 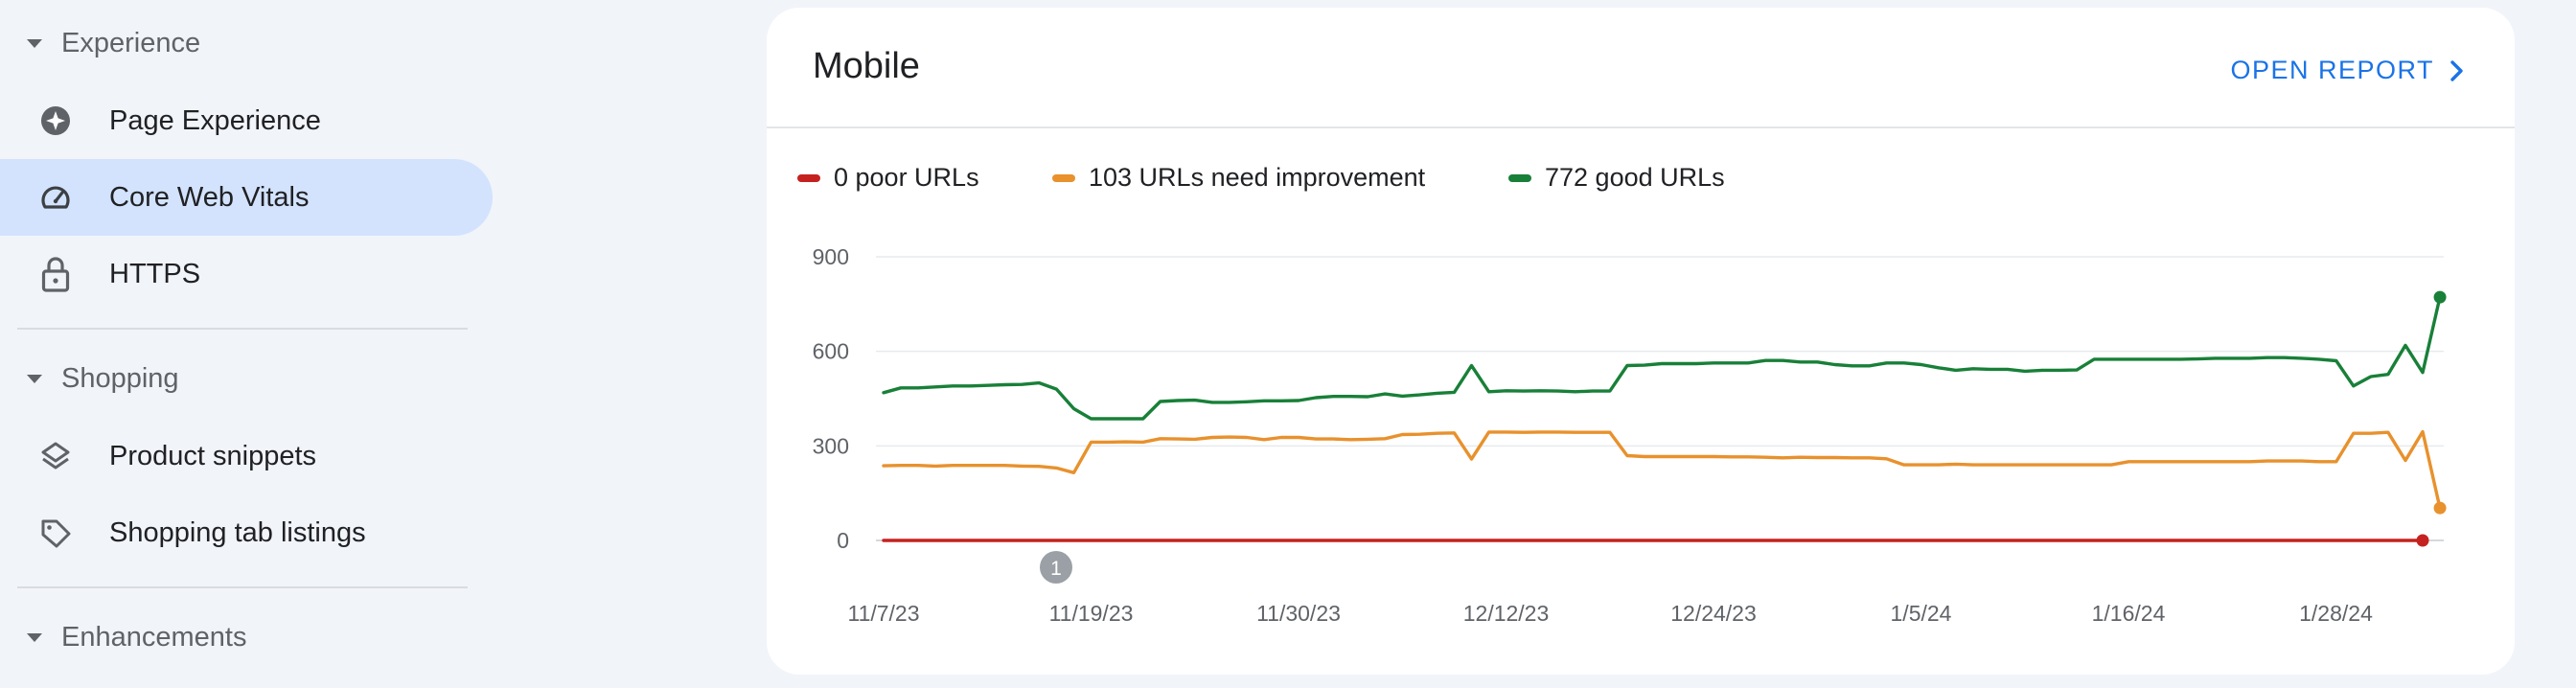 What do you see at coordinates (2440, 297) in the screenshot?
I see `series-end-point-good` at bounding box center [2440, 297].